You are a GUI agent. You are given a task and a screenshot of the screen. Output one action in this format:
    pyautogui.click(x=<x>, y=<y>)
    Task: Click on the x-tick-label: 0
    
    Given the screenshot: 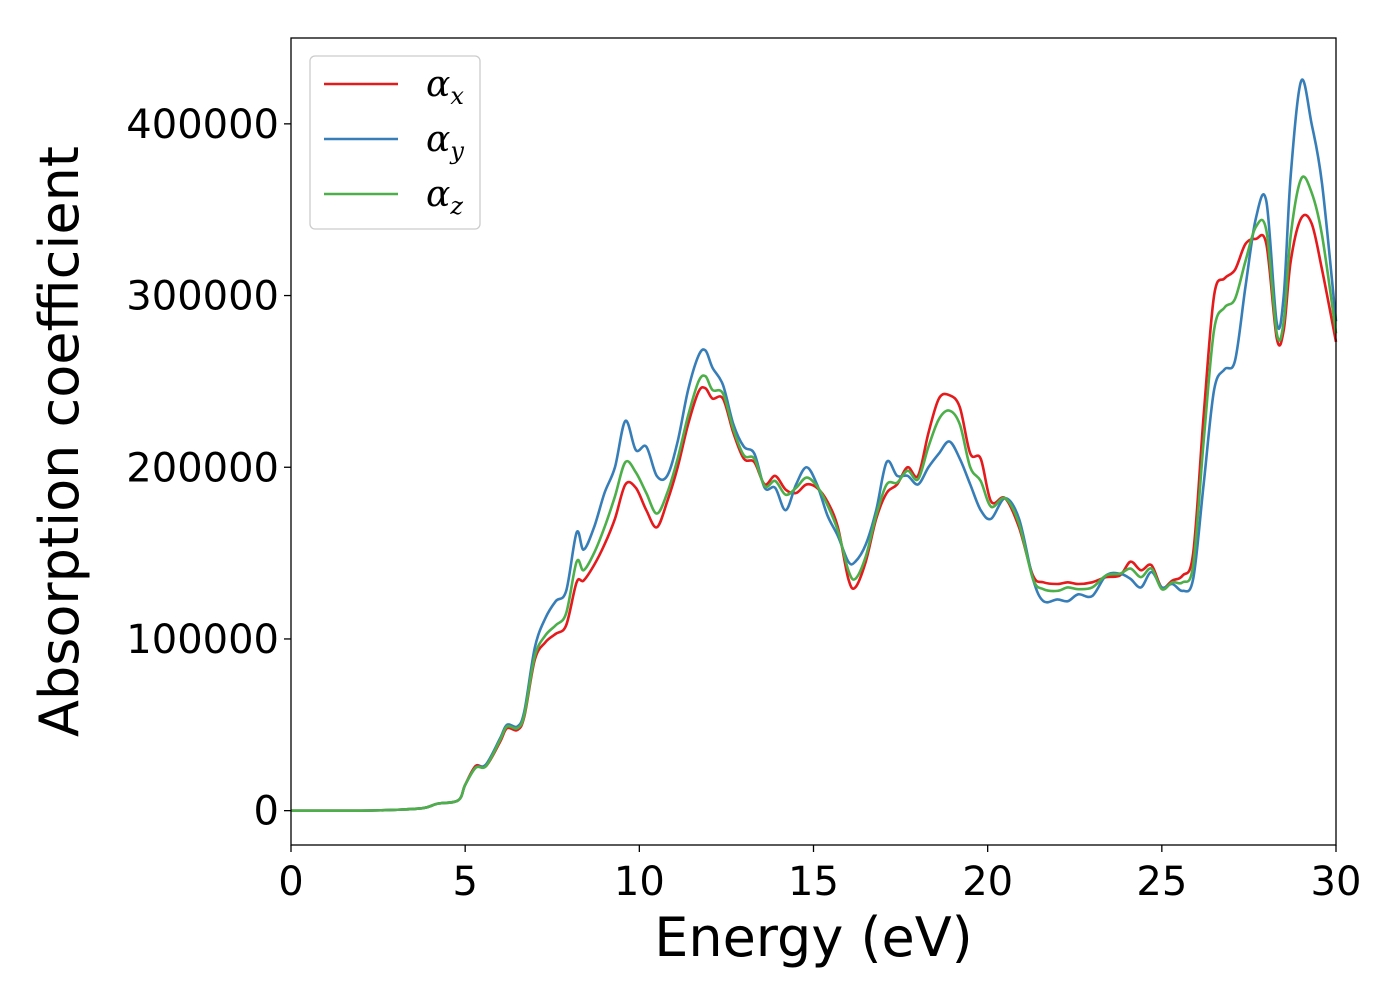 What is the action you would take?
    pyautogui.click(x=290, y=882)
    